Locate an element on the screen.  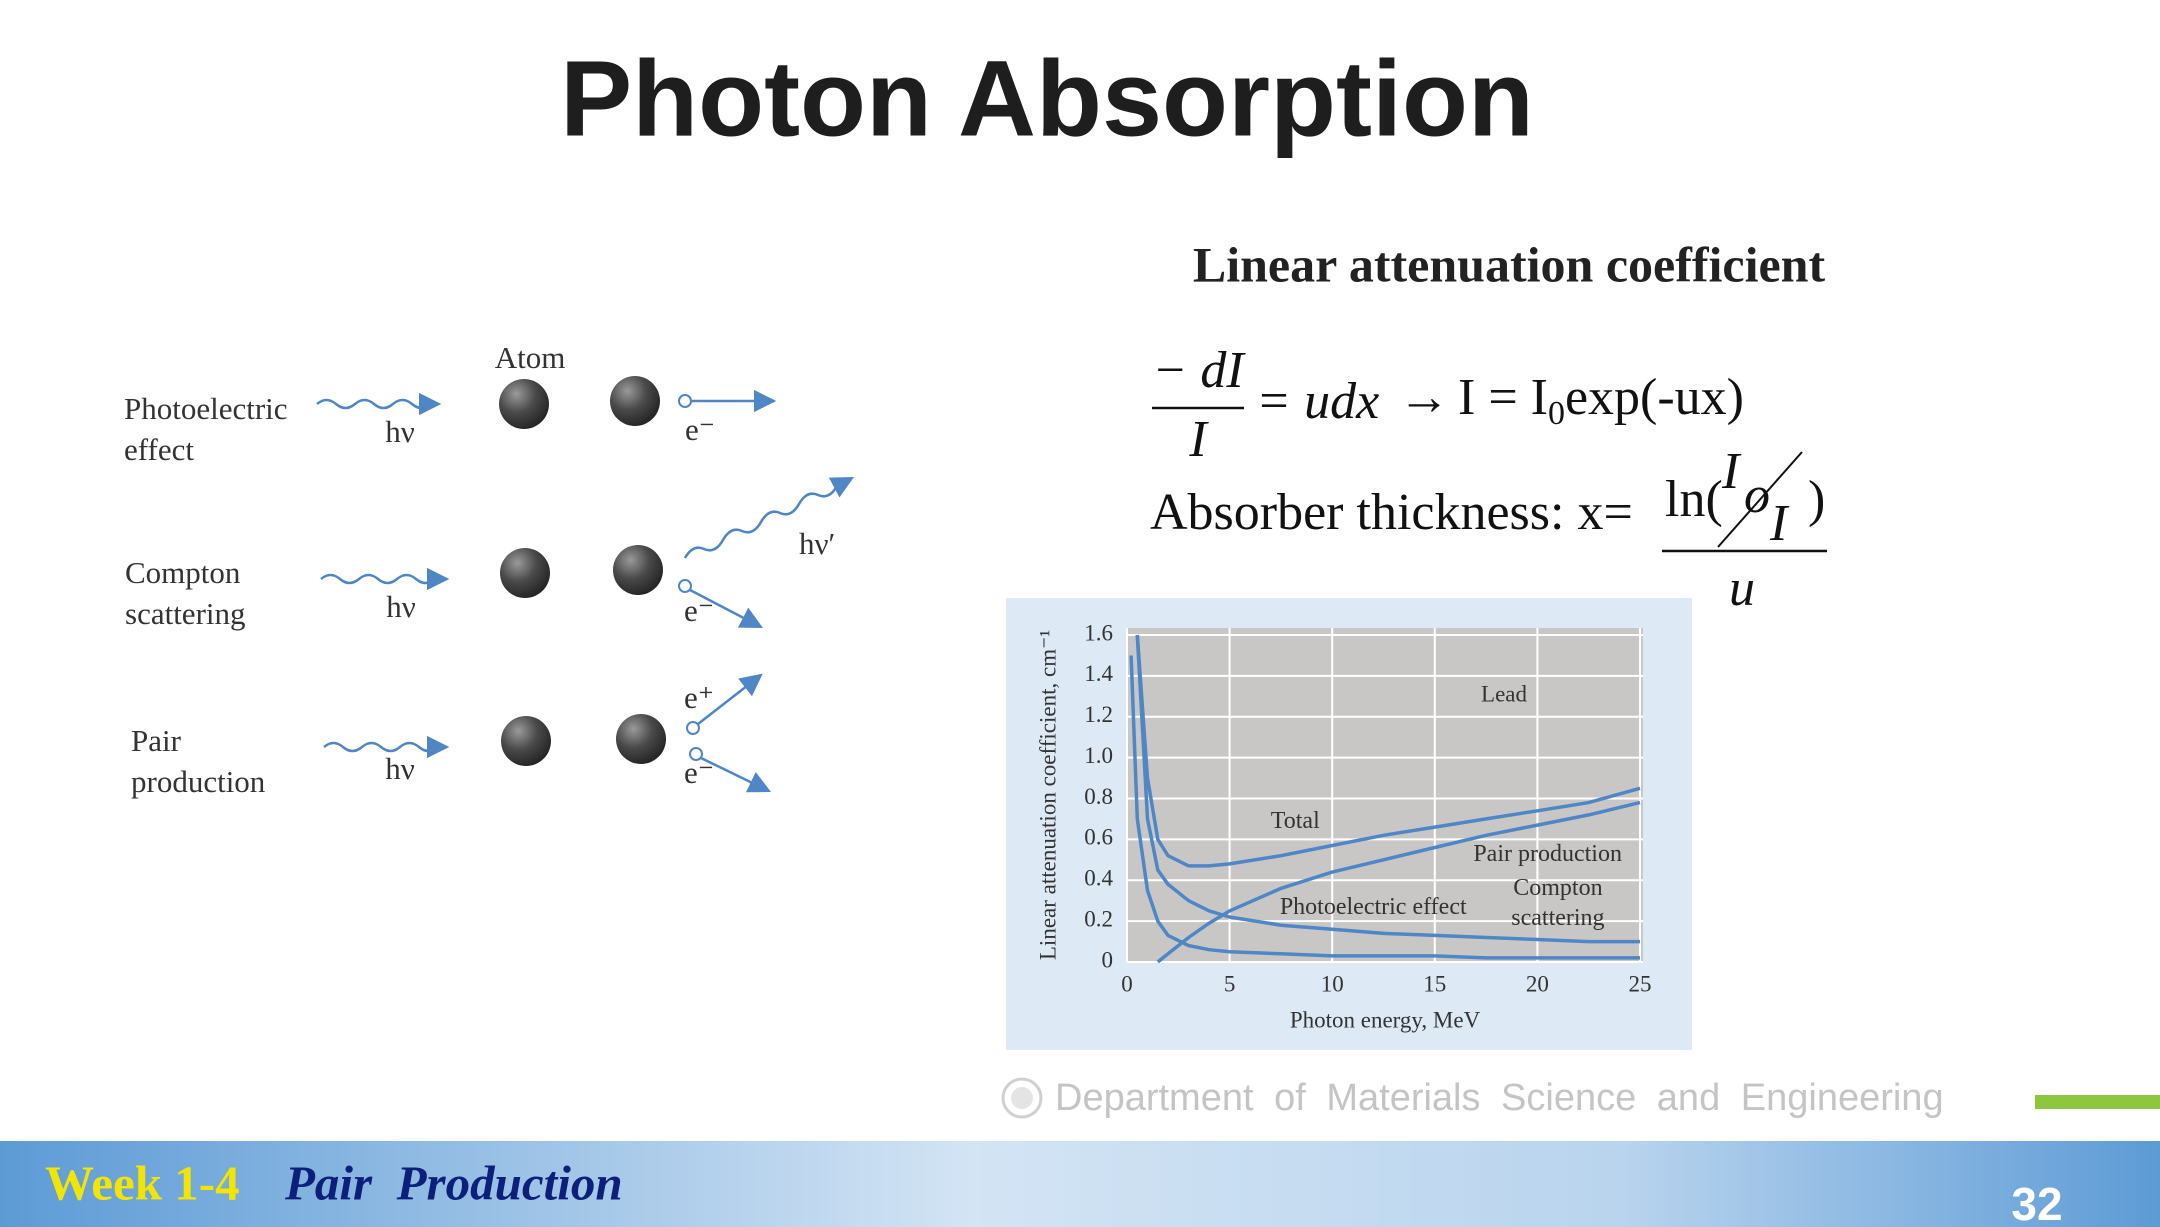
y-axis-label: Linear attenuation coefficient, cm⁻¹ is located at coordinates (1047, 795).